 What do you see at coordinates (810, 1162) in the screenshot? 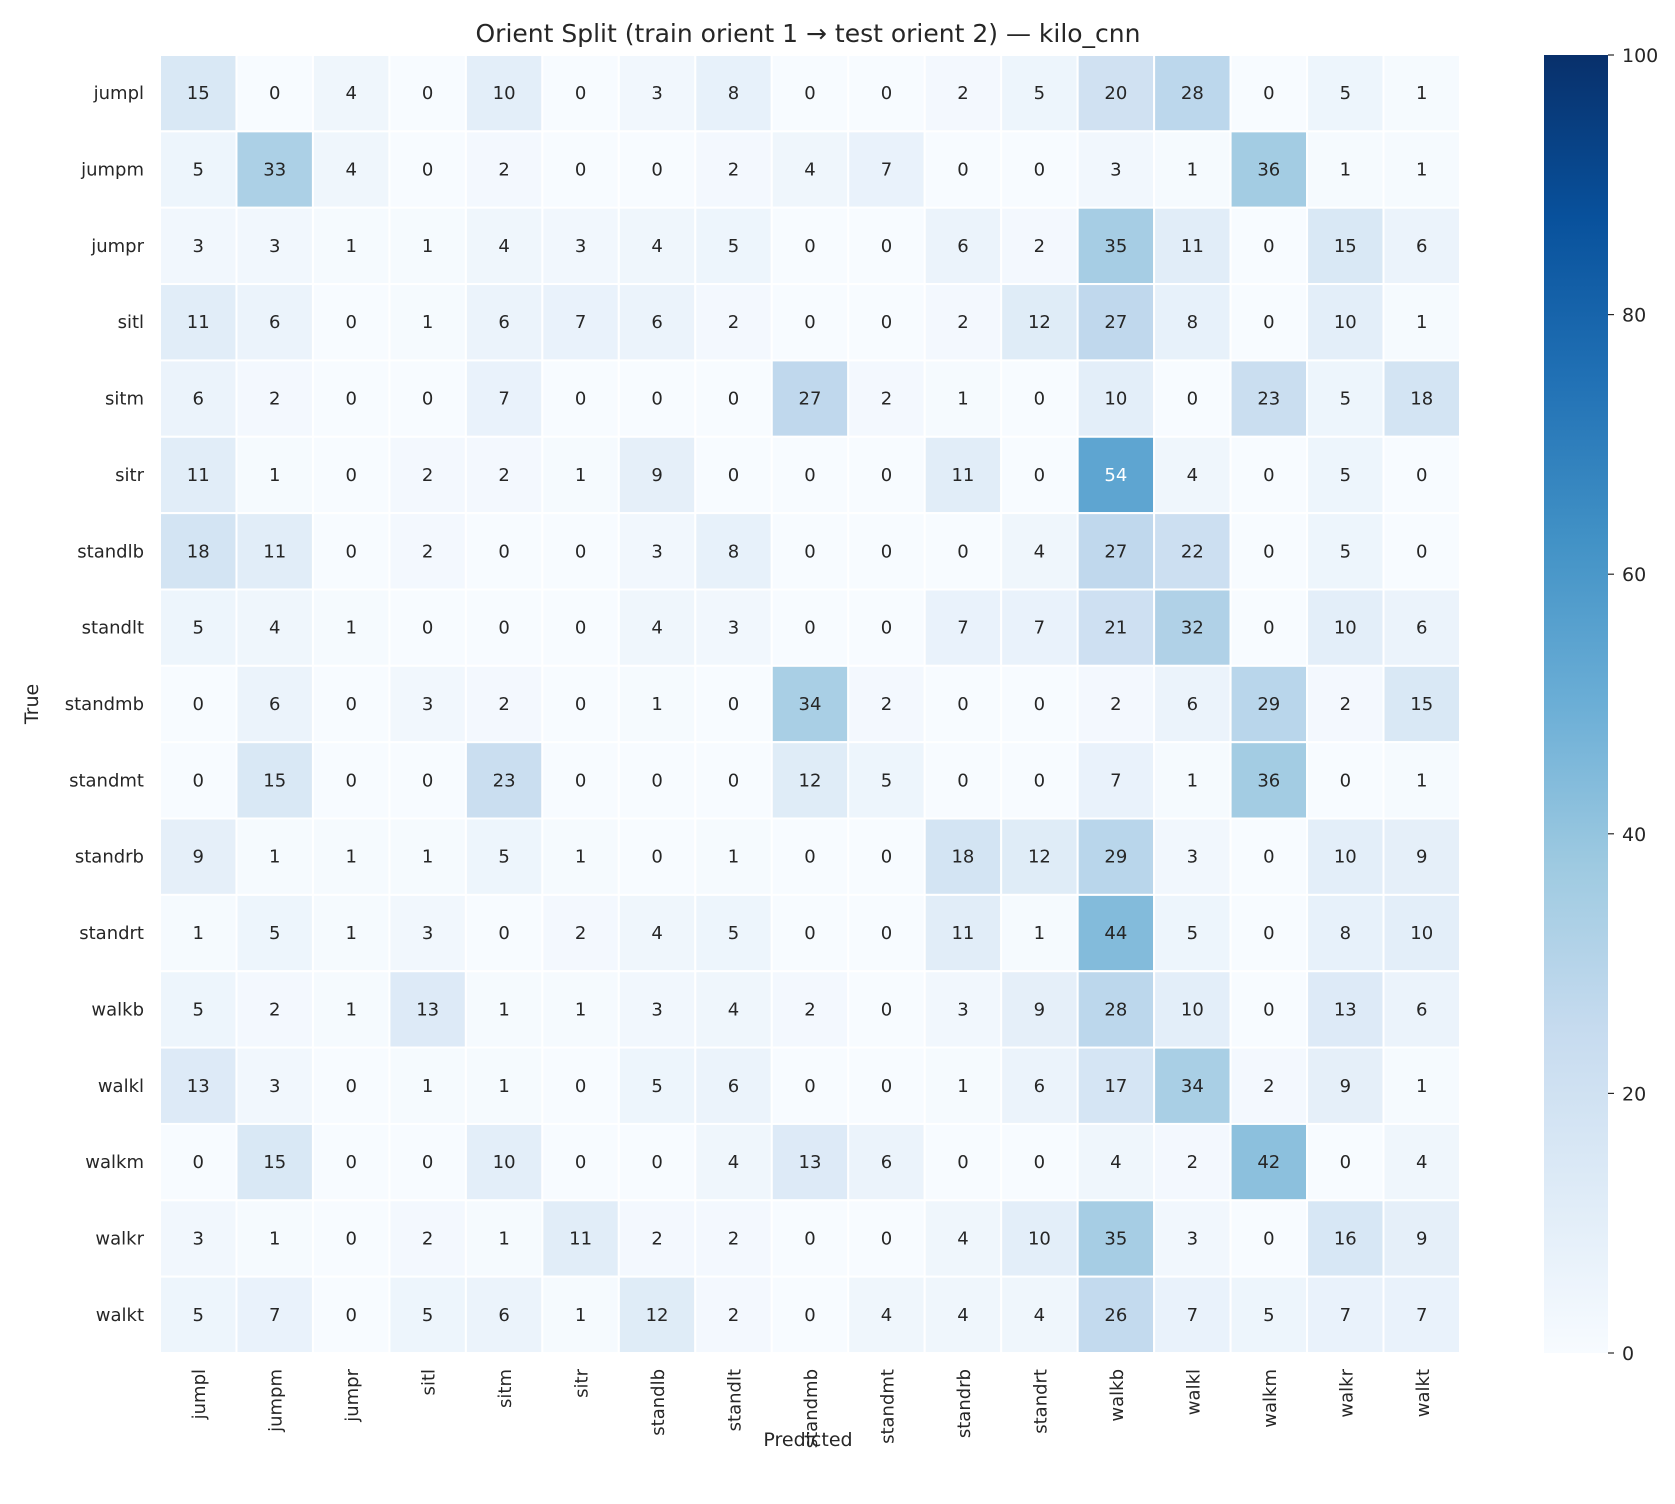
I see `cell-value-label: 13` at bounding box center [810, 1162].